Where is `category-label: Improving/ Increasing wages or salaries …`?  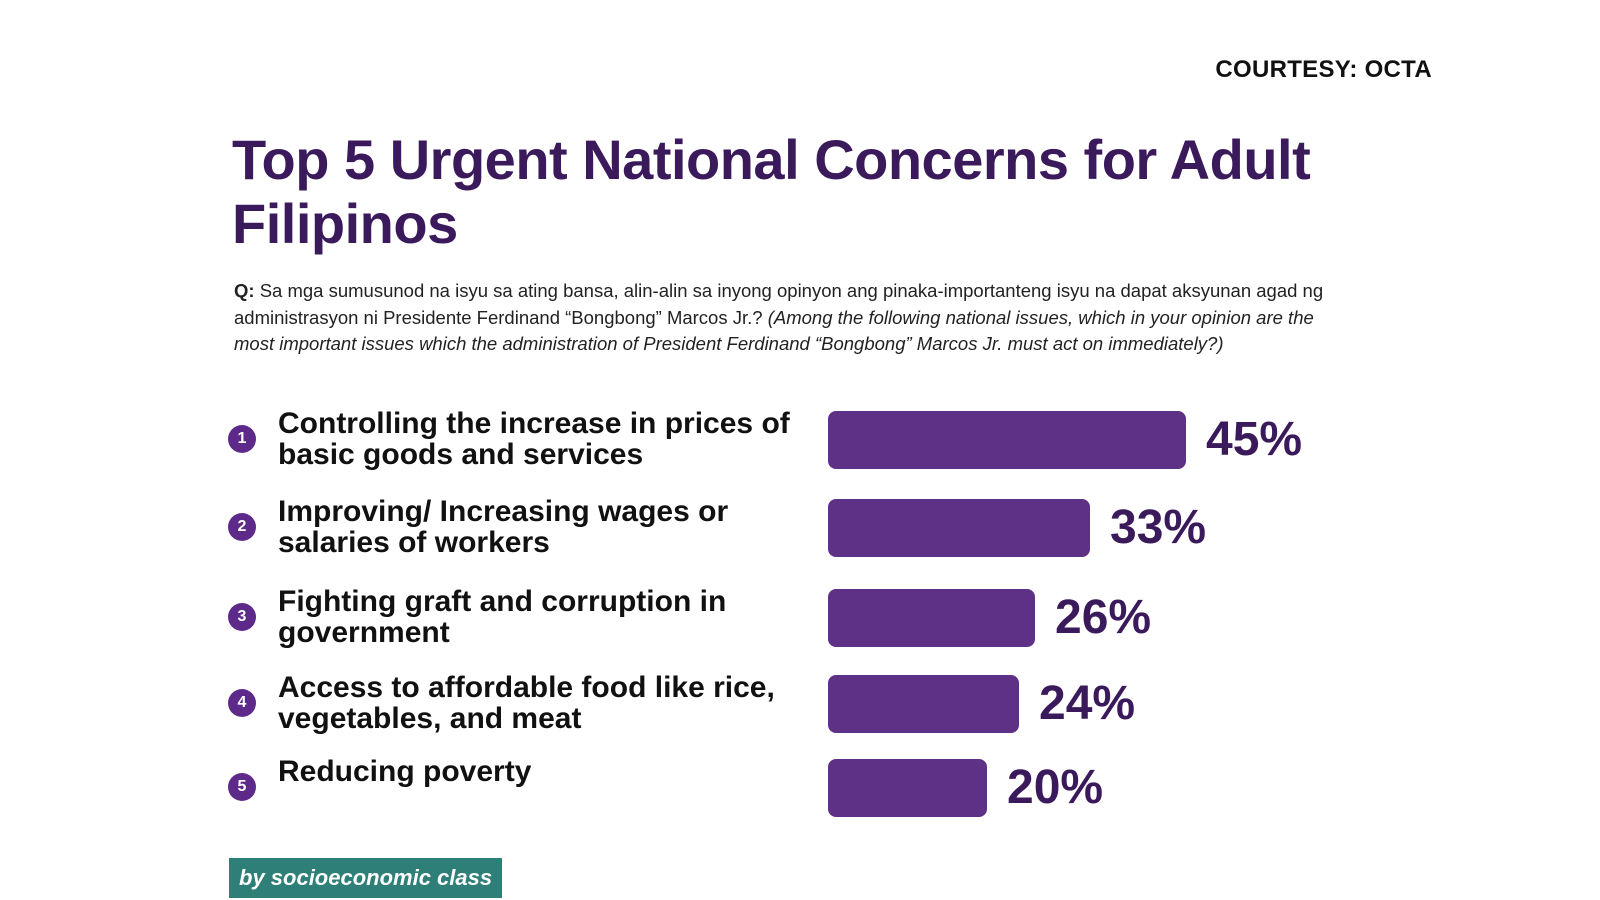 category-label: Improving/ Increasing wages or salaries … is located at coordinates (503, 527).